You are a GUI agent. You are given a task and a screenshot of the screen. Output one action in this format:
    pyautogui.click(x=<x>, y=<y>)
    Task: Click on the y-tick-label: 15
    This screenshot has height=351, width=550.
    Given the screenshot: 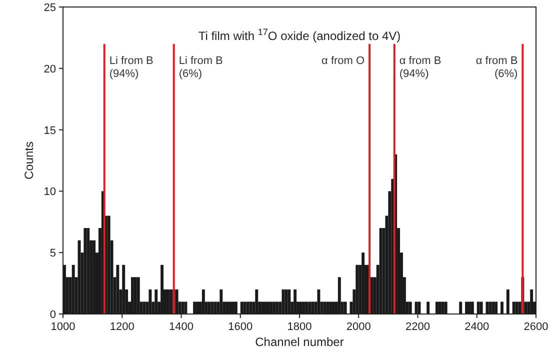 What is the action you would take?
    pyautogui.click(x=50, y=130)
    